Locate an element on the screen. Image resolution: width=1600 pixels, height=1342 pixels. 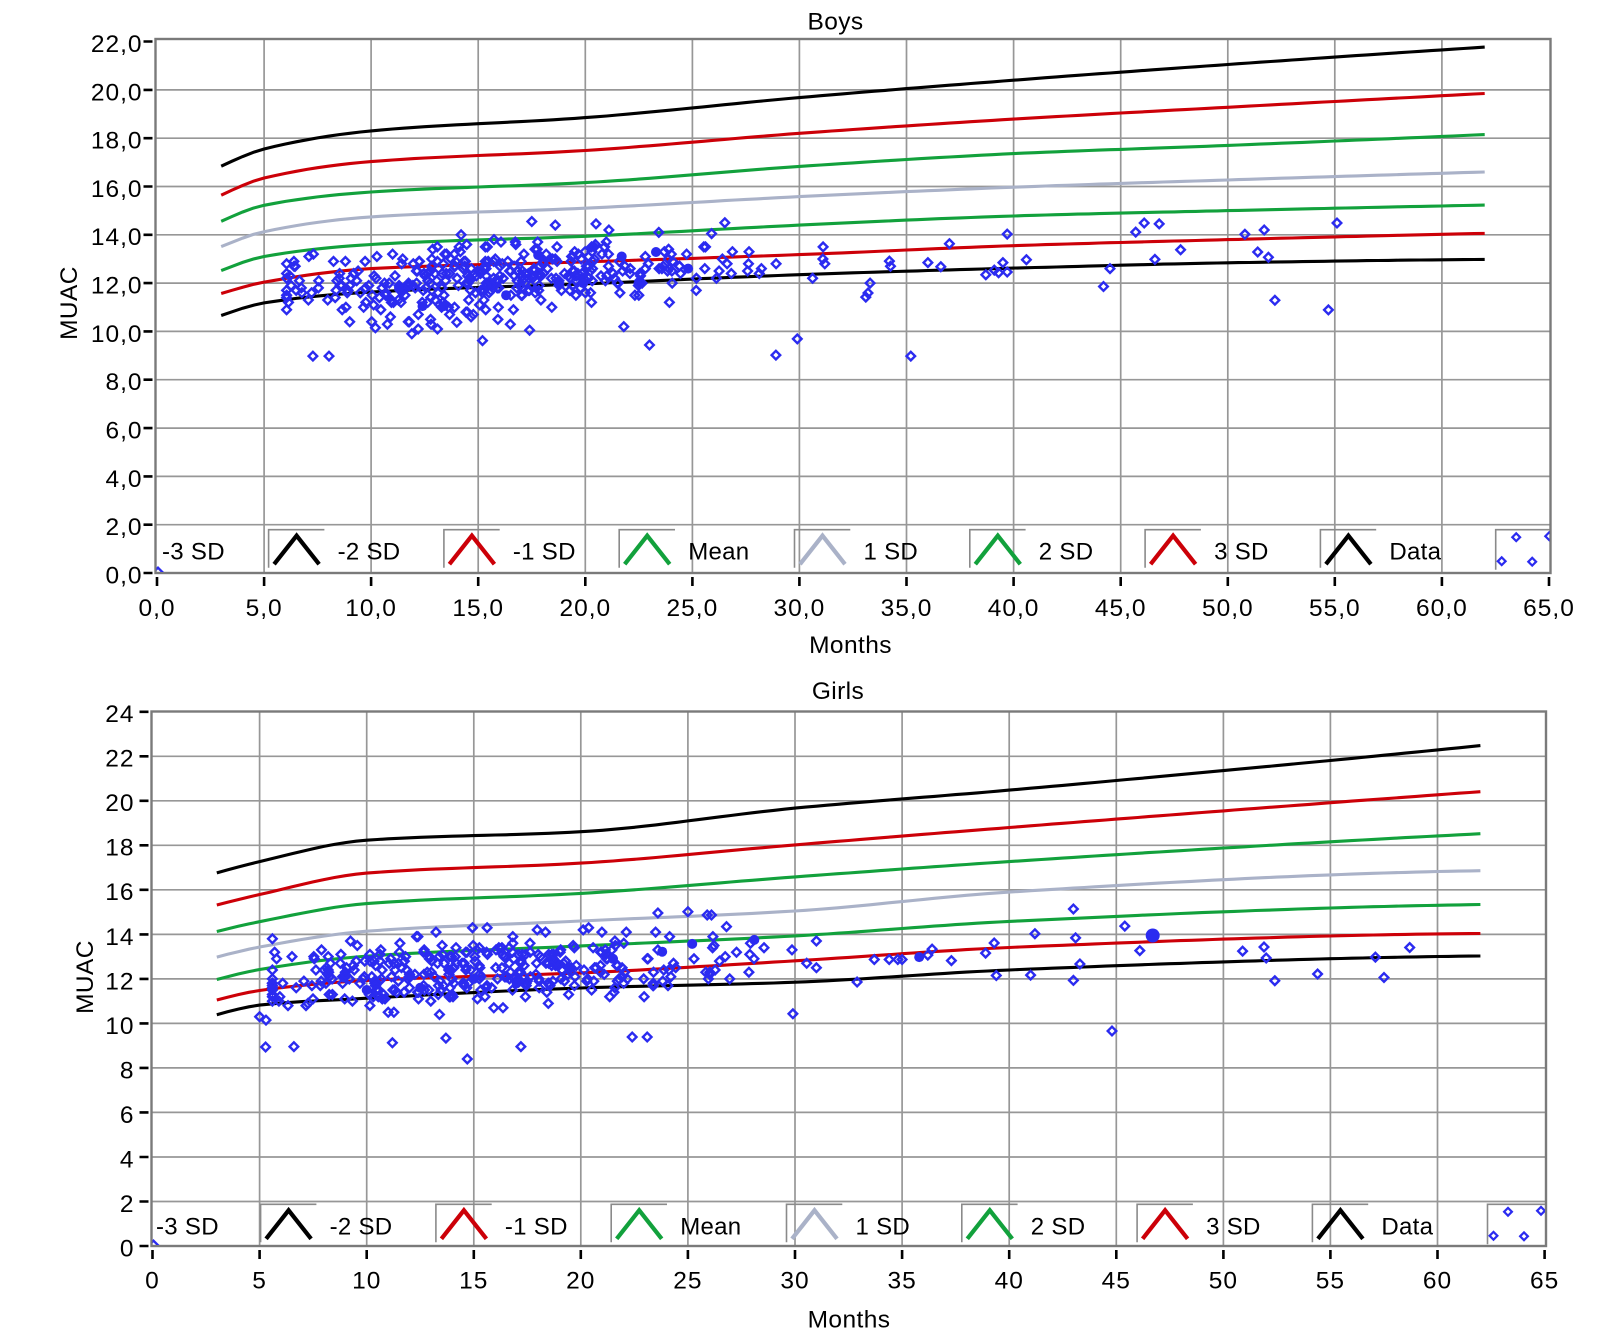
svg-text: 6 is located at coordinates (127, 1115).